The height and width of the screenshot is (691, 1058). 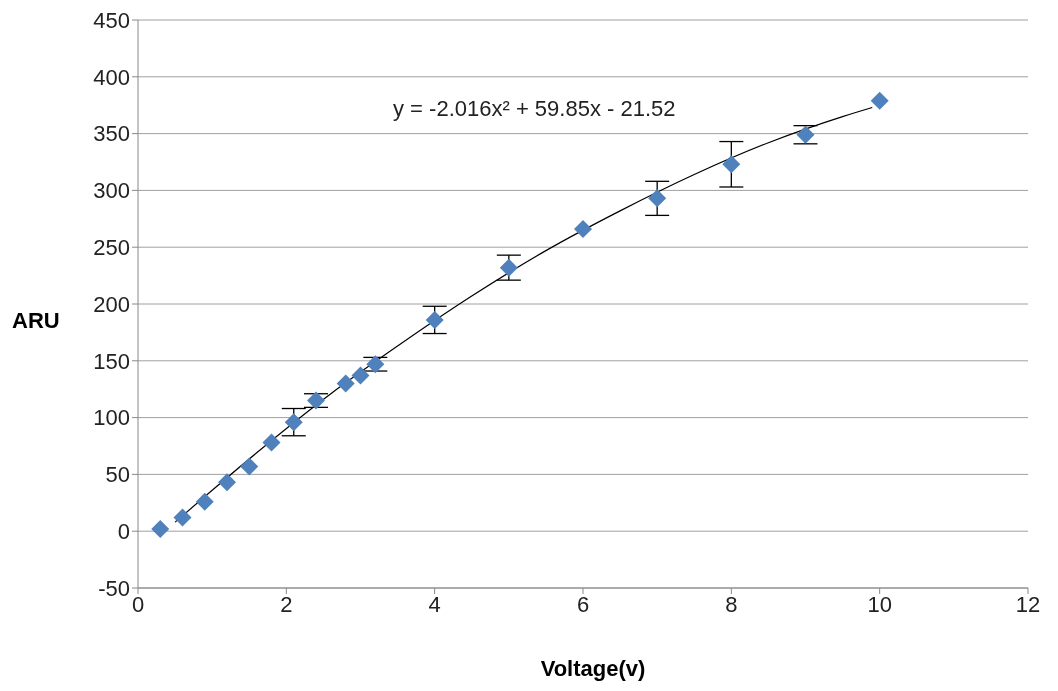 What do you see at coordinates (879, 604) in the screenshot?
I see `x-tick-label: 10` at bounding box center [879, 604].